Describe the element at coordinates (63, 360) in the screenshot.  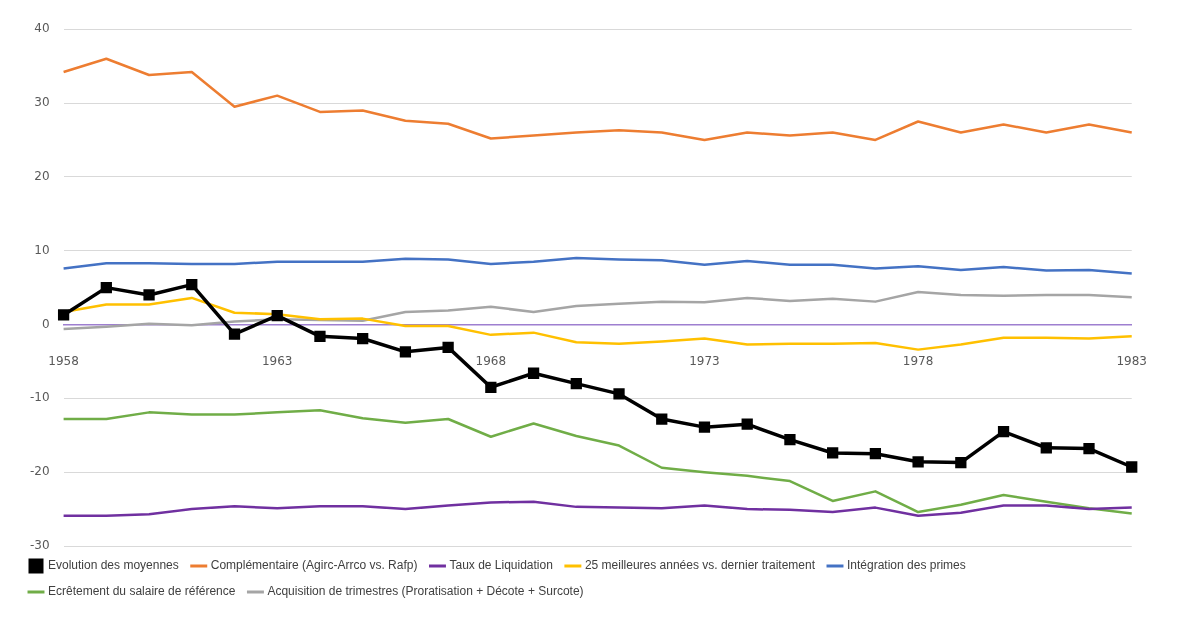
I see `x-tick-label: 1958` at that location.